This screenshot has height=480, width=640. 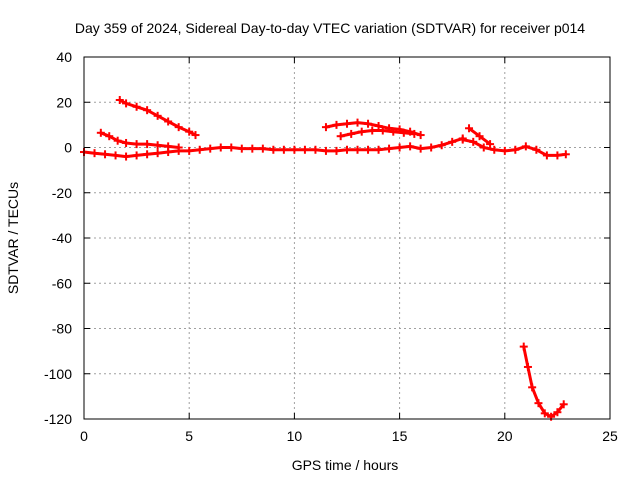 What do you see at coordinates (189, 436) in the screenshot?
I see `x-tick-label: 5` at bounding box center [189, 436].